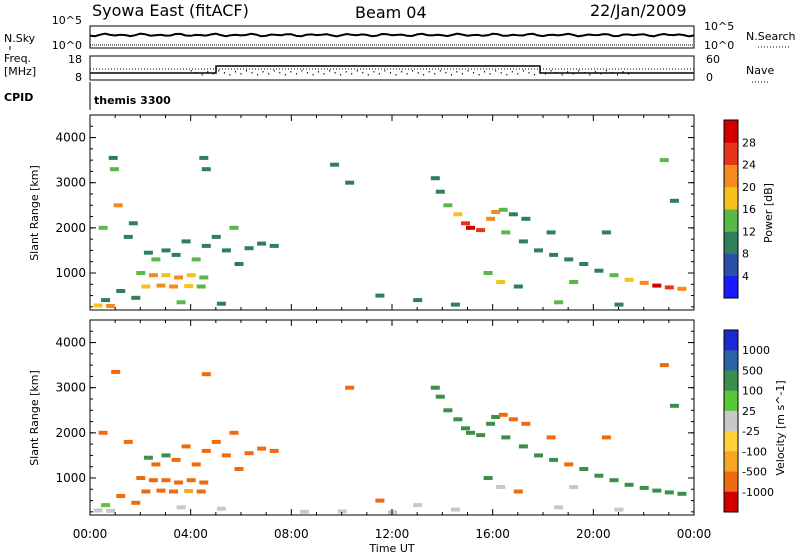 This screenshot has height=554, width=800. I want to click on velocity-y-axis-label: Slant Range [km], so click(34, 418).